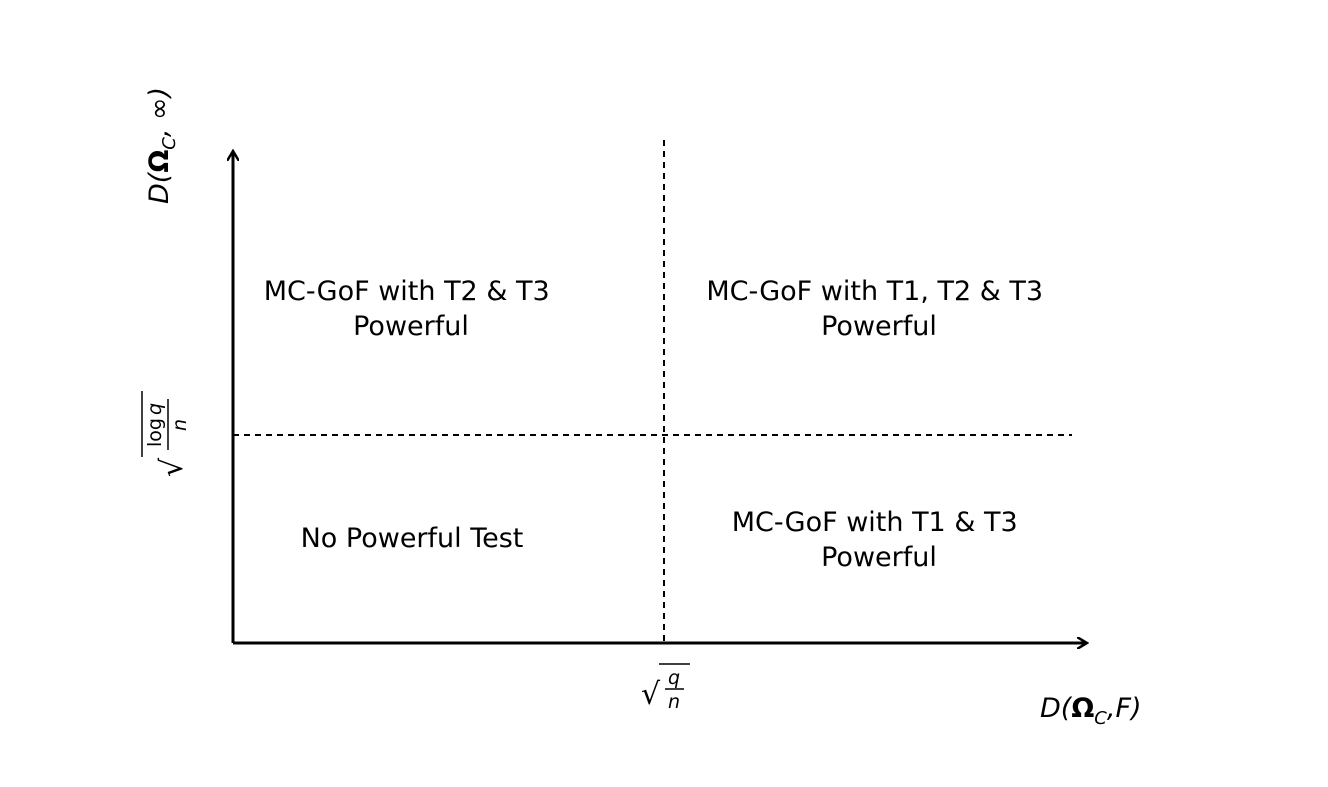 Image resolution: width=1328 pixels, height=787 pixels. What do you see at coordinates (407, 291) in the screenshot?
I see `region-top-left-line1: MC-GoF with T2 & T3` at bounding box center [407, 291].